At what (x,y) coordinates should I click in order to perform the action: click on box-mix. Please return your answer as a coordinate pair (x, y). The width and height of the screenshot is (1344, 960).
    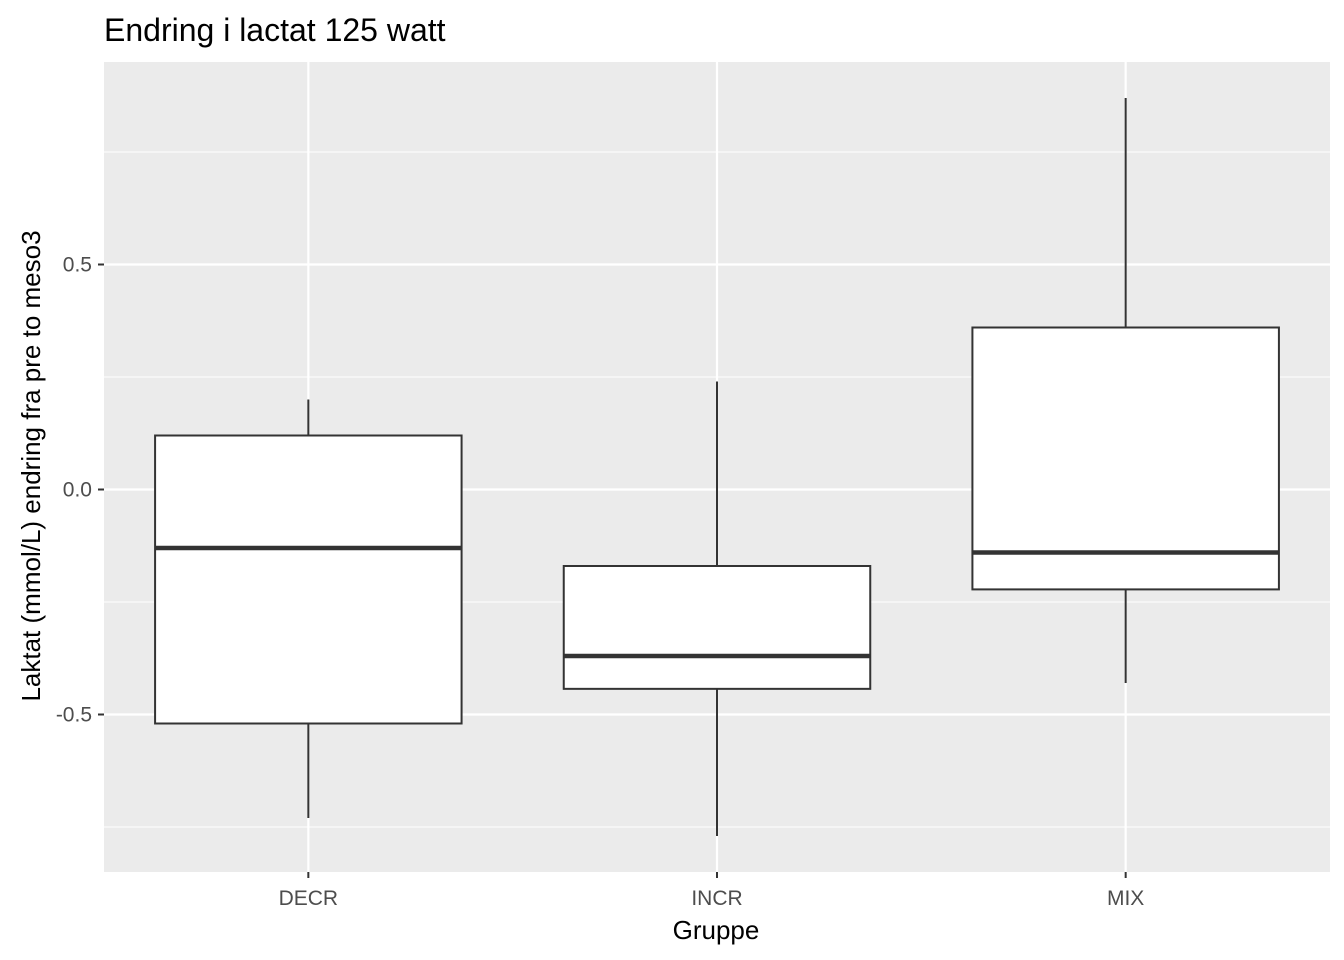
    Looking at the image, I should click on (1125, 390).